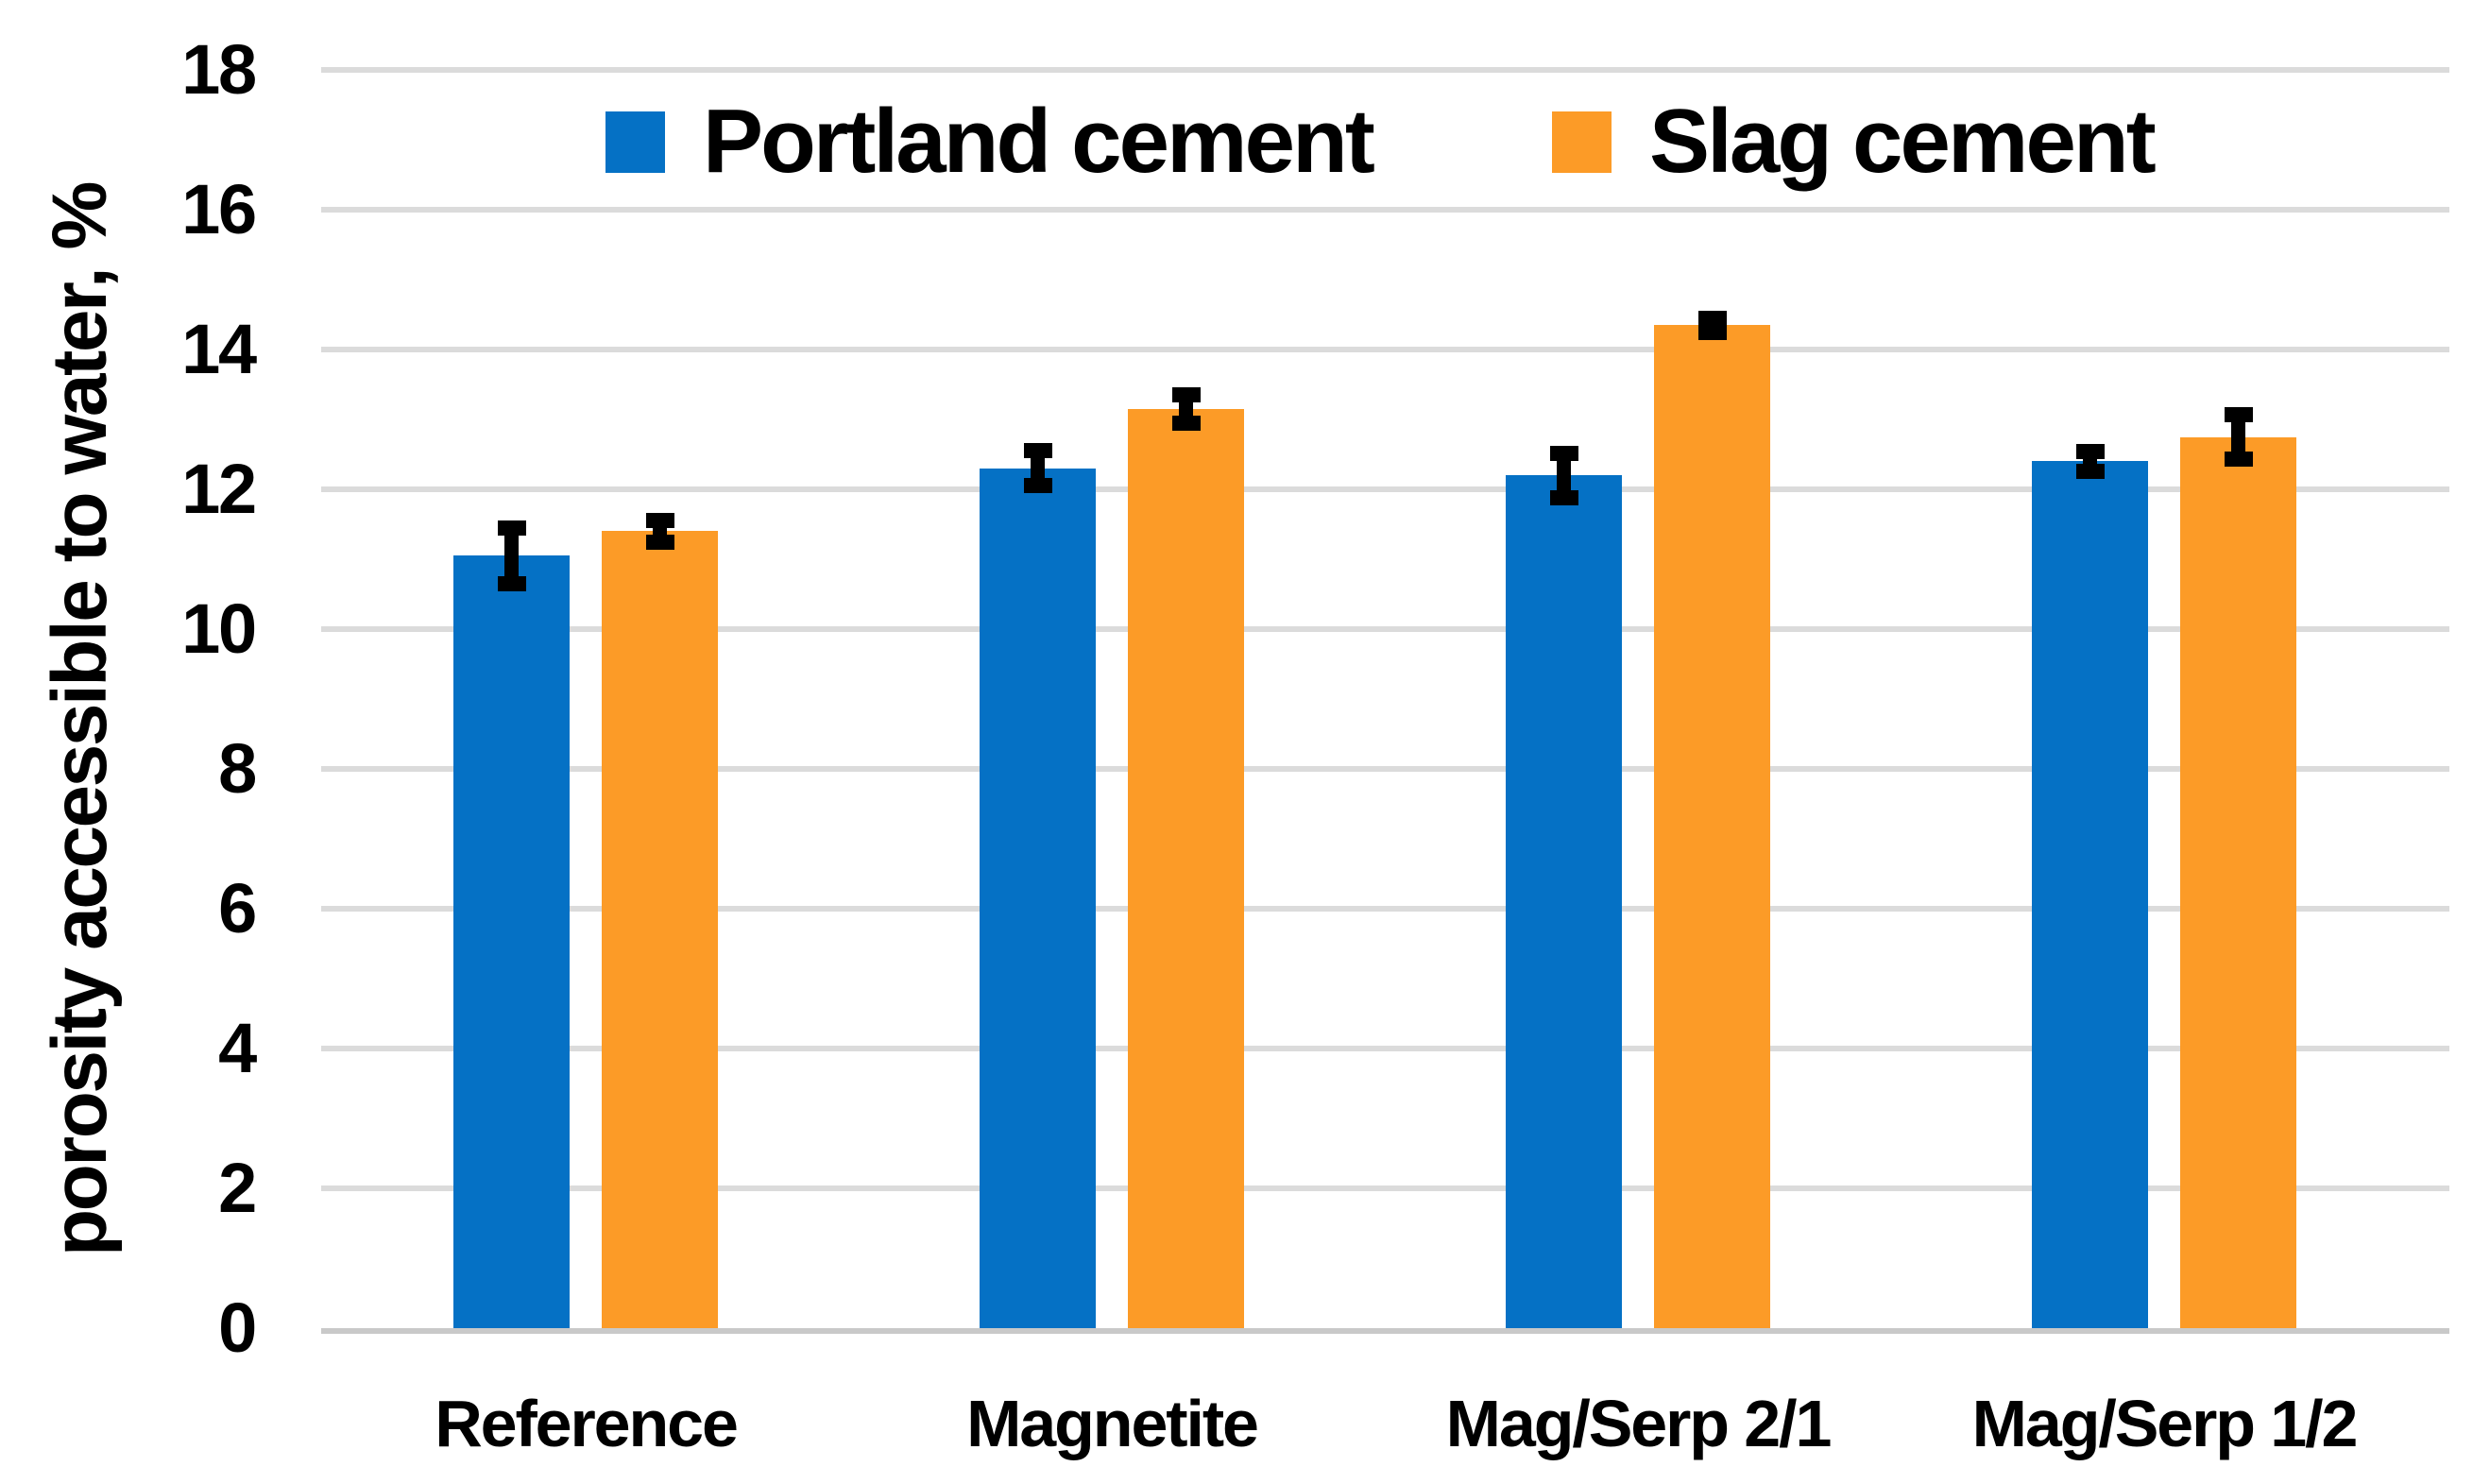 This screenshot has width=2490, height=1484. I want to click on y-tick-label-14: 14, so click(219, 349).